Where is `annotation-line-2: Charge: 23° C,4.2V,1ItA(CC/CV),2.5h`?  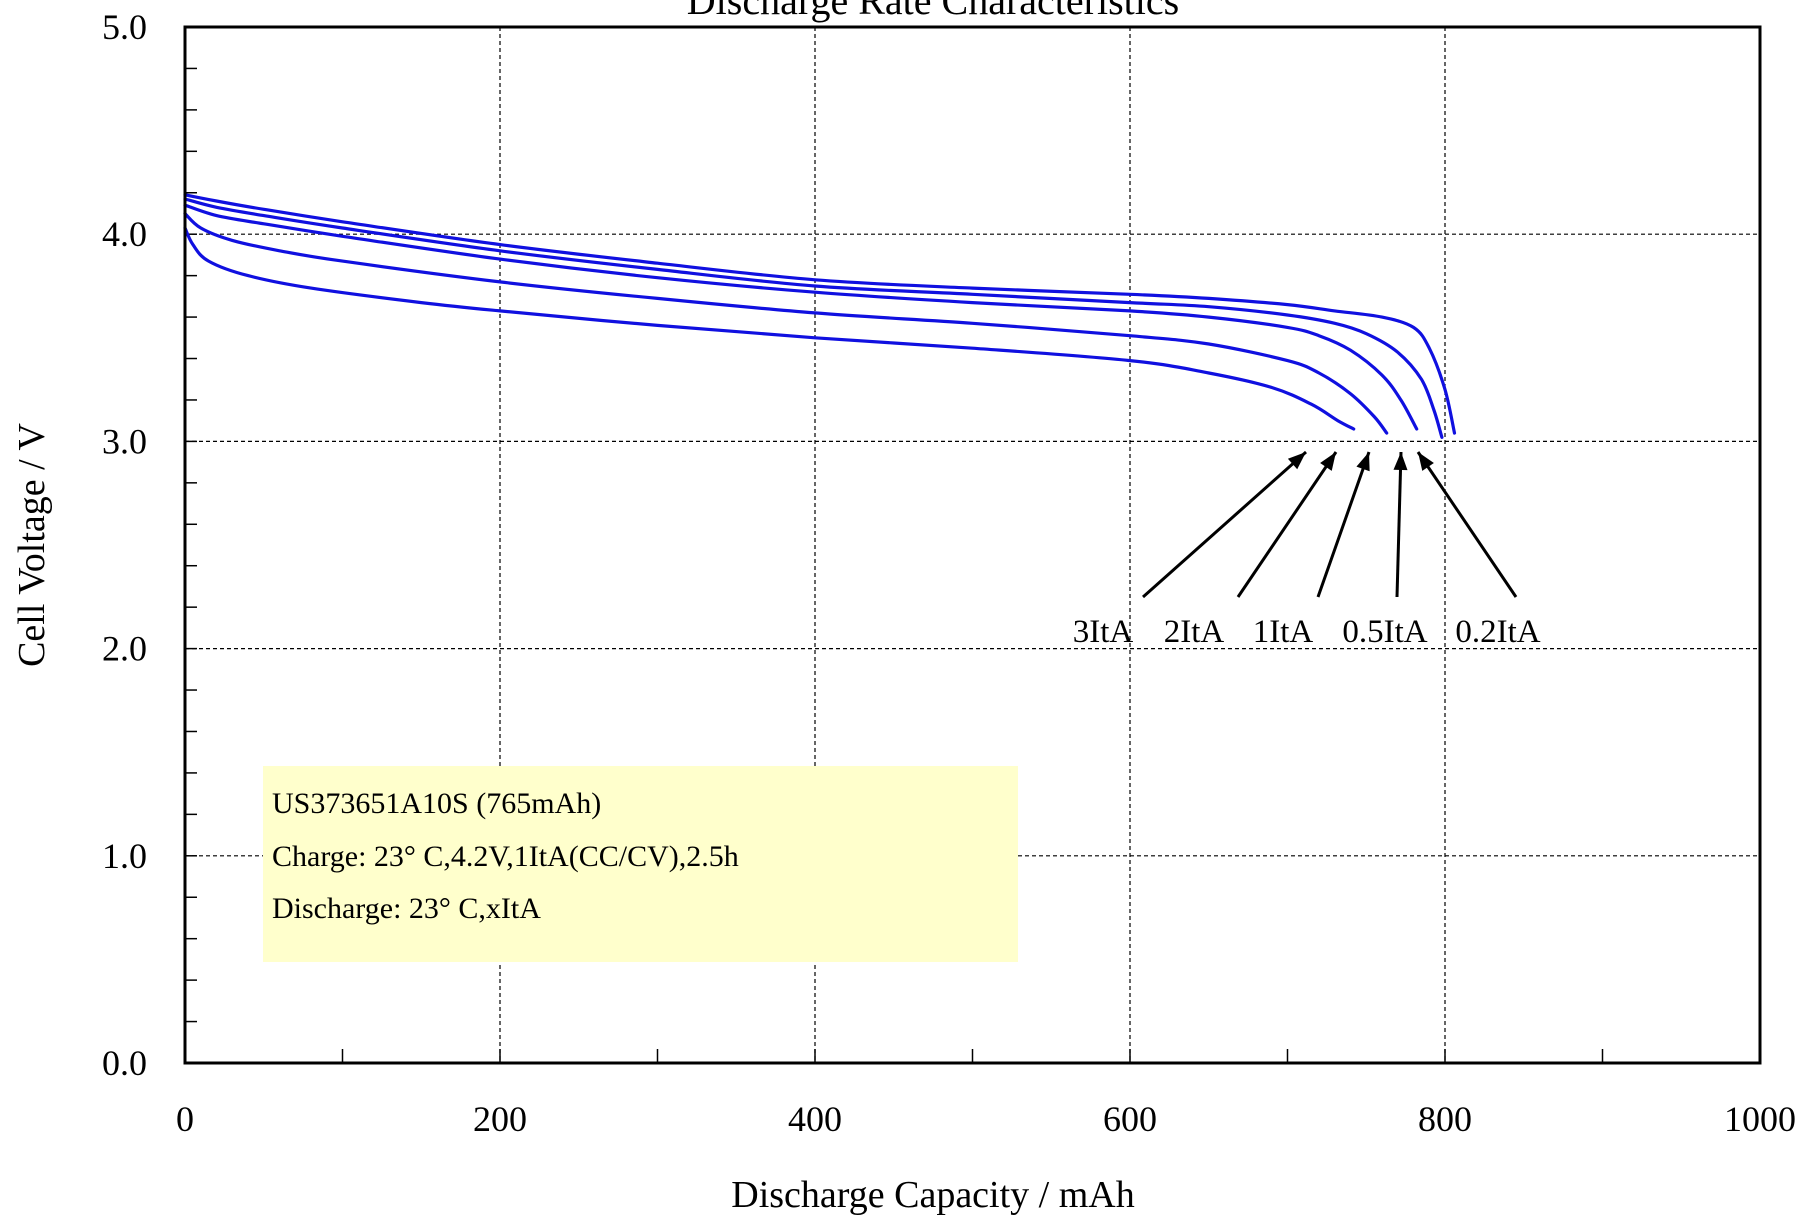
annotation-line-2: Charge: 23° C,4.2V,1ItA(CC/CV),2.5h is located at coordinates (505, 856).